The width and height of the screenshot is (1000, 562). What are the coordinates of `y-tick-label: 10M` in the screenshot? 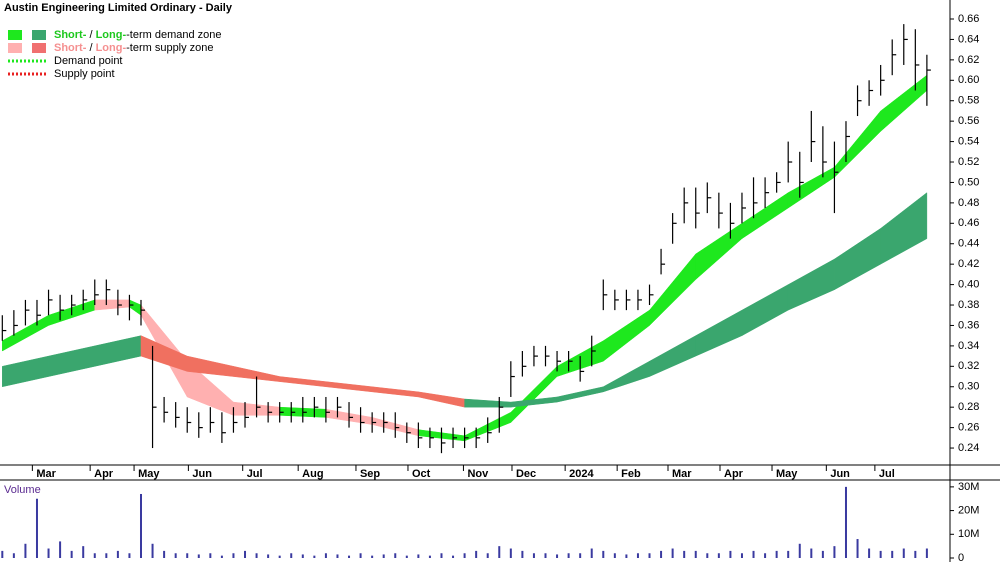 It's located at (968, 534).